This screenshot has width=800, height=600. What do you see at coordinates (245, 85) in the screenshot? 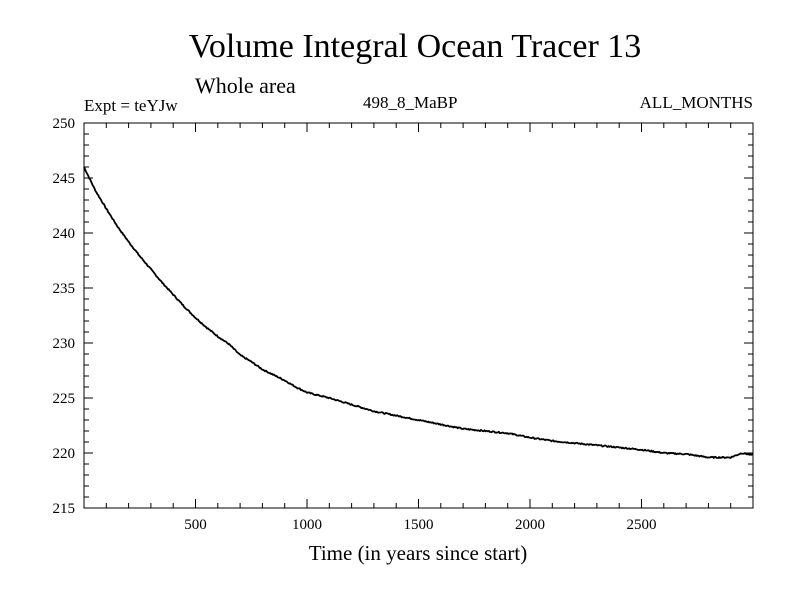
I see `chart-subtitle: Whole area` at bounding box center [245, 85].